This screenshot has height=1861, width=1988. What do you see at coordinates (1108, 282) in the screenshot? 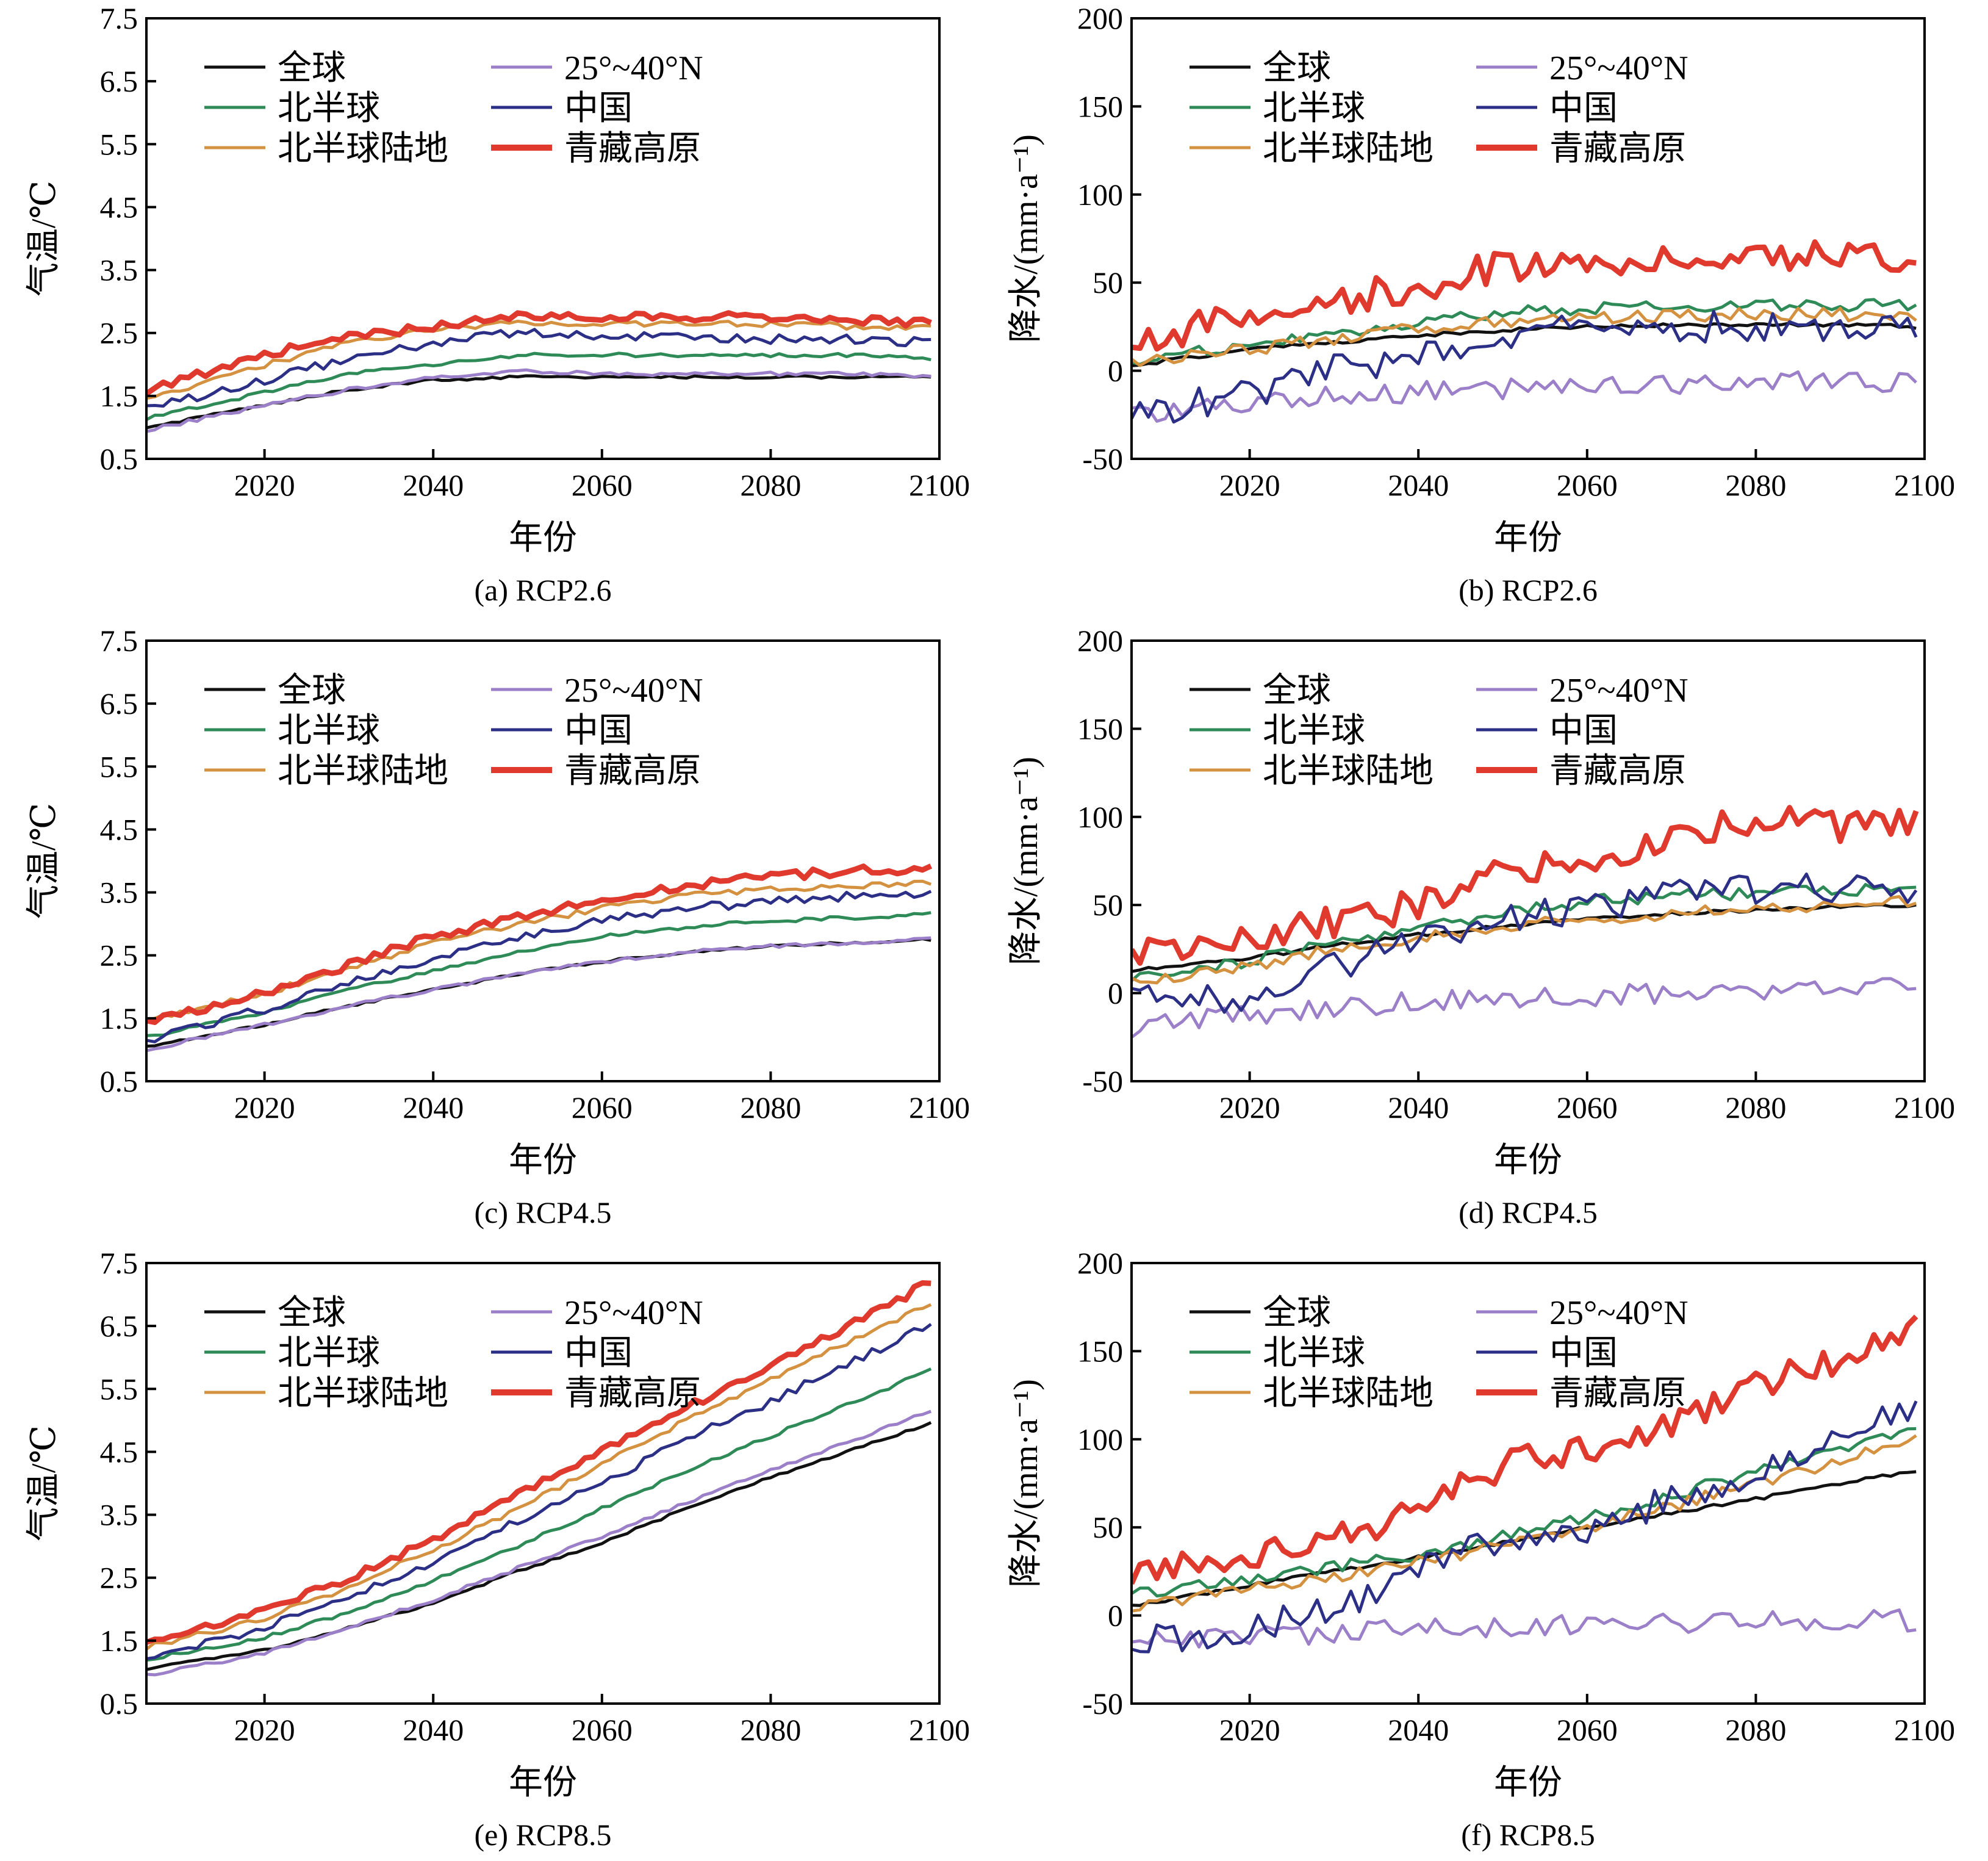
I see `y-tick-label: 50` at bounding box center [1108, 282].